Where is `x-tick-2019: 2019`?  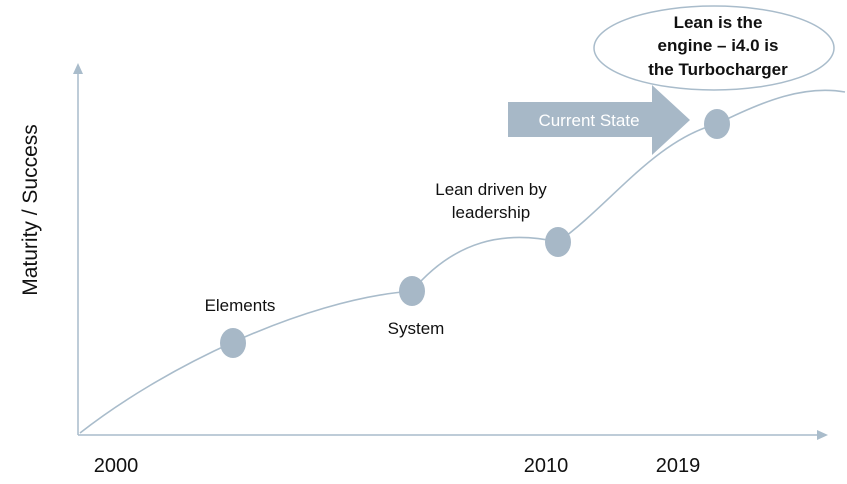
x-tick-2019: 2019 is located at coordinates (678, 466).